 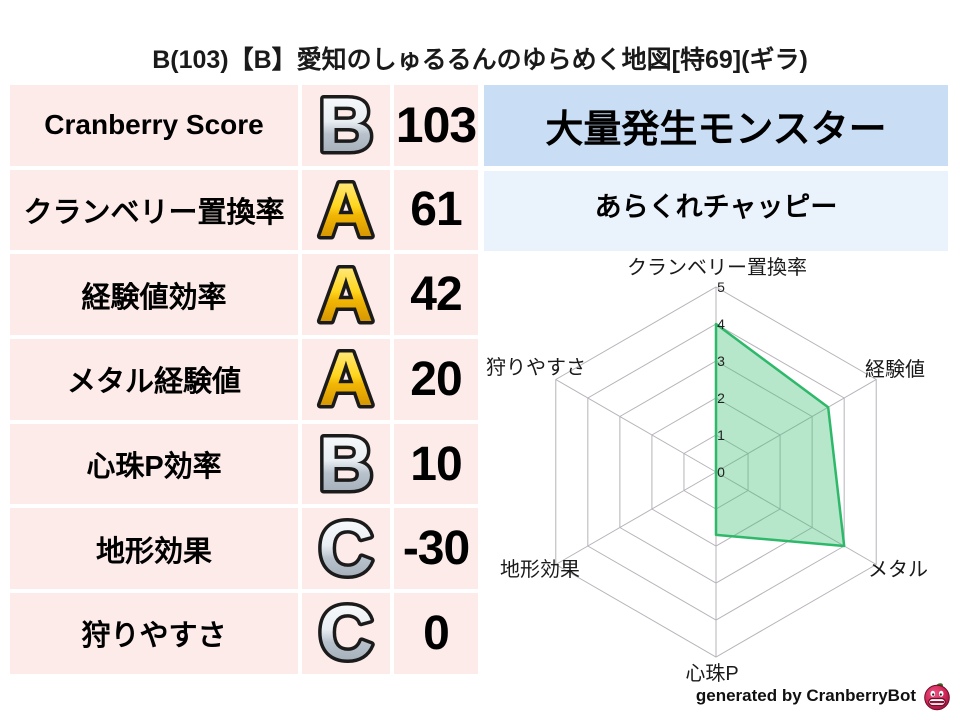 I want to click on monster-panel-header: 大量発生モンスター, so click(x=716, y=125).